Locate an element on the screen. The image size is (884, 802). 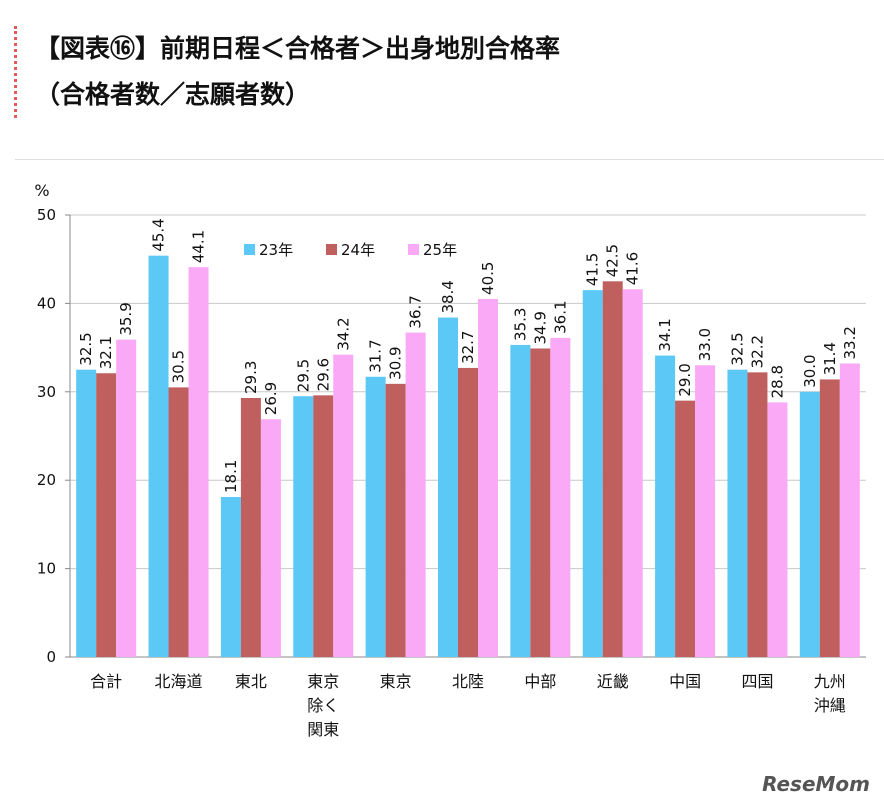
value-label: 29.0 is located at coordinates (685, 379).